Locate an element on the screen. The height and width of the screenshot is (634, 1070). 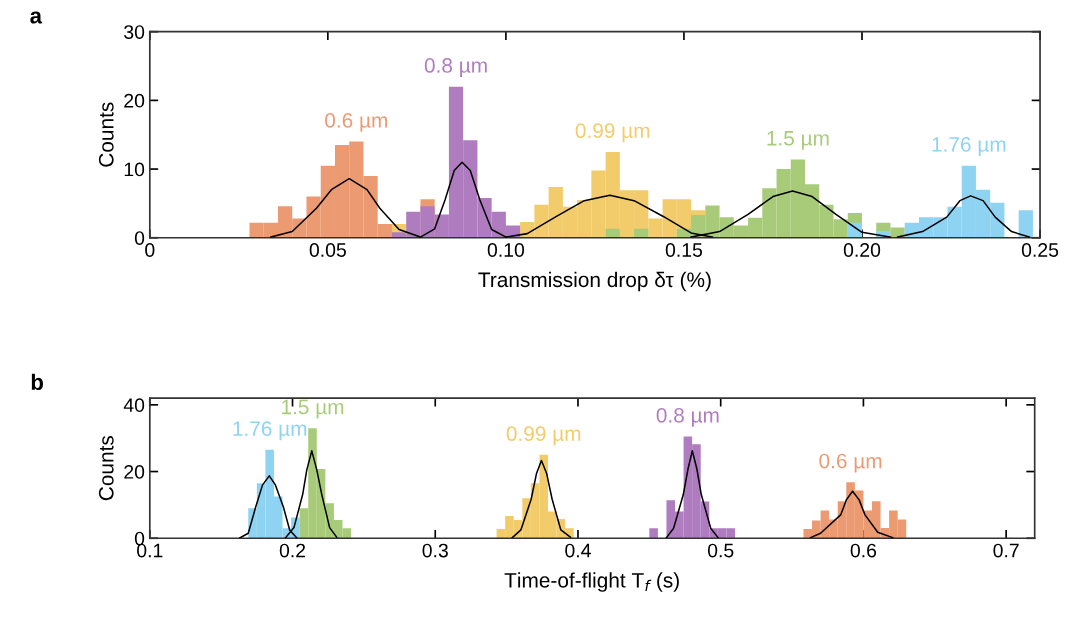
x-tick-label: 0.20 is located at coordinates (862, 250).